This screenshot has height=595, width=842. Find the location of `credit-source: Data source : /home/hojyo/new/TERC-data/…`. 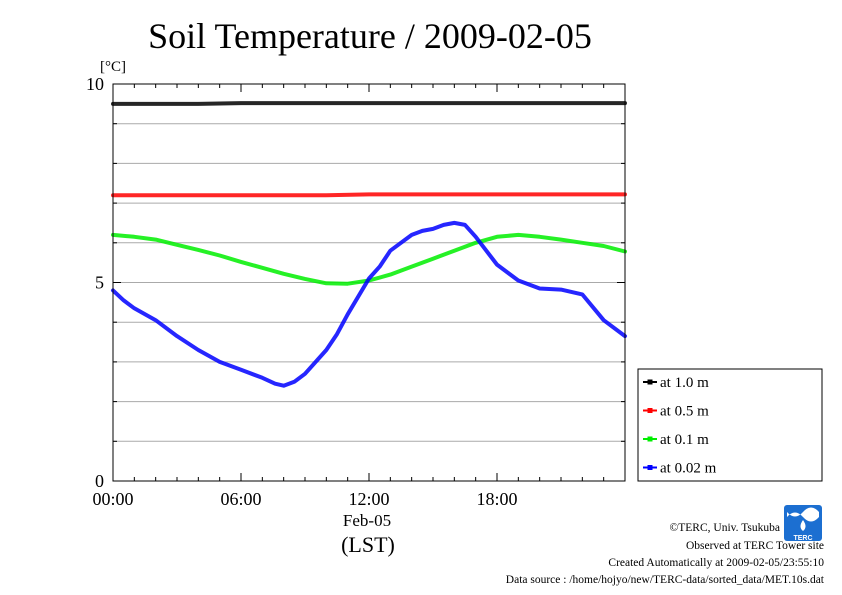

credit-source: Data source : /home/hojyo/new/TERC-data/… is located at coordinates (665, 580).